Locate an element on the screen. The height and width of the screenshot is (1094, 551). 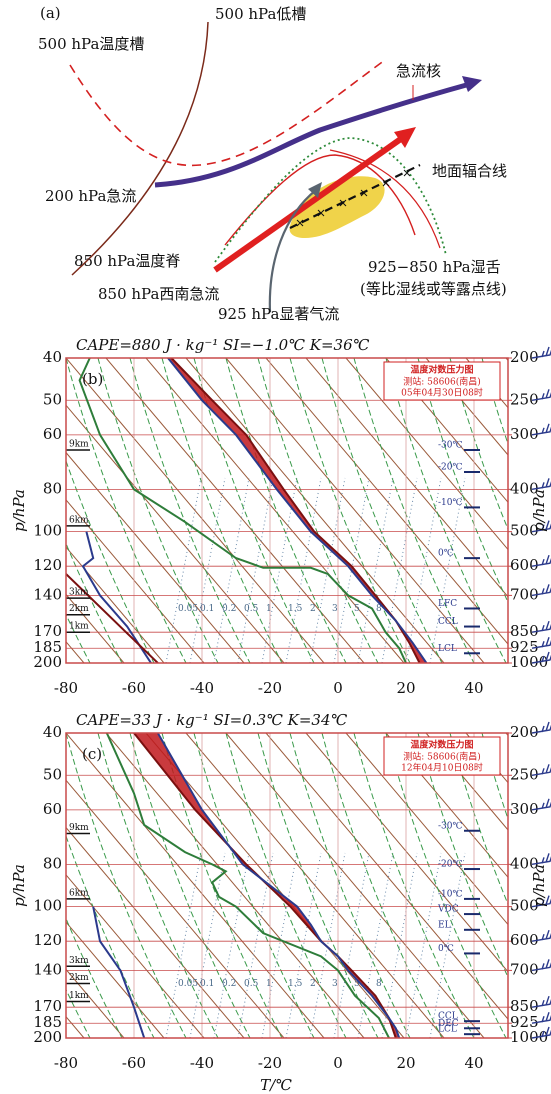
mixing-ratio-label: 0.1 is located at coordinates (207, 984).